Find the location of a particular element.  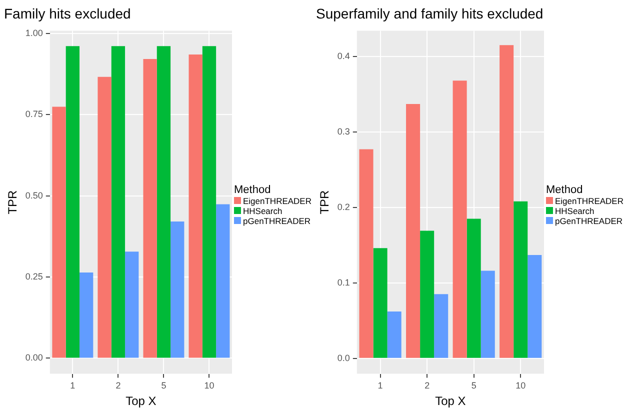

y-tick-label: 0.00 is located at coordinates (34, 357).